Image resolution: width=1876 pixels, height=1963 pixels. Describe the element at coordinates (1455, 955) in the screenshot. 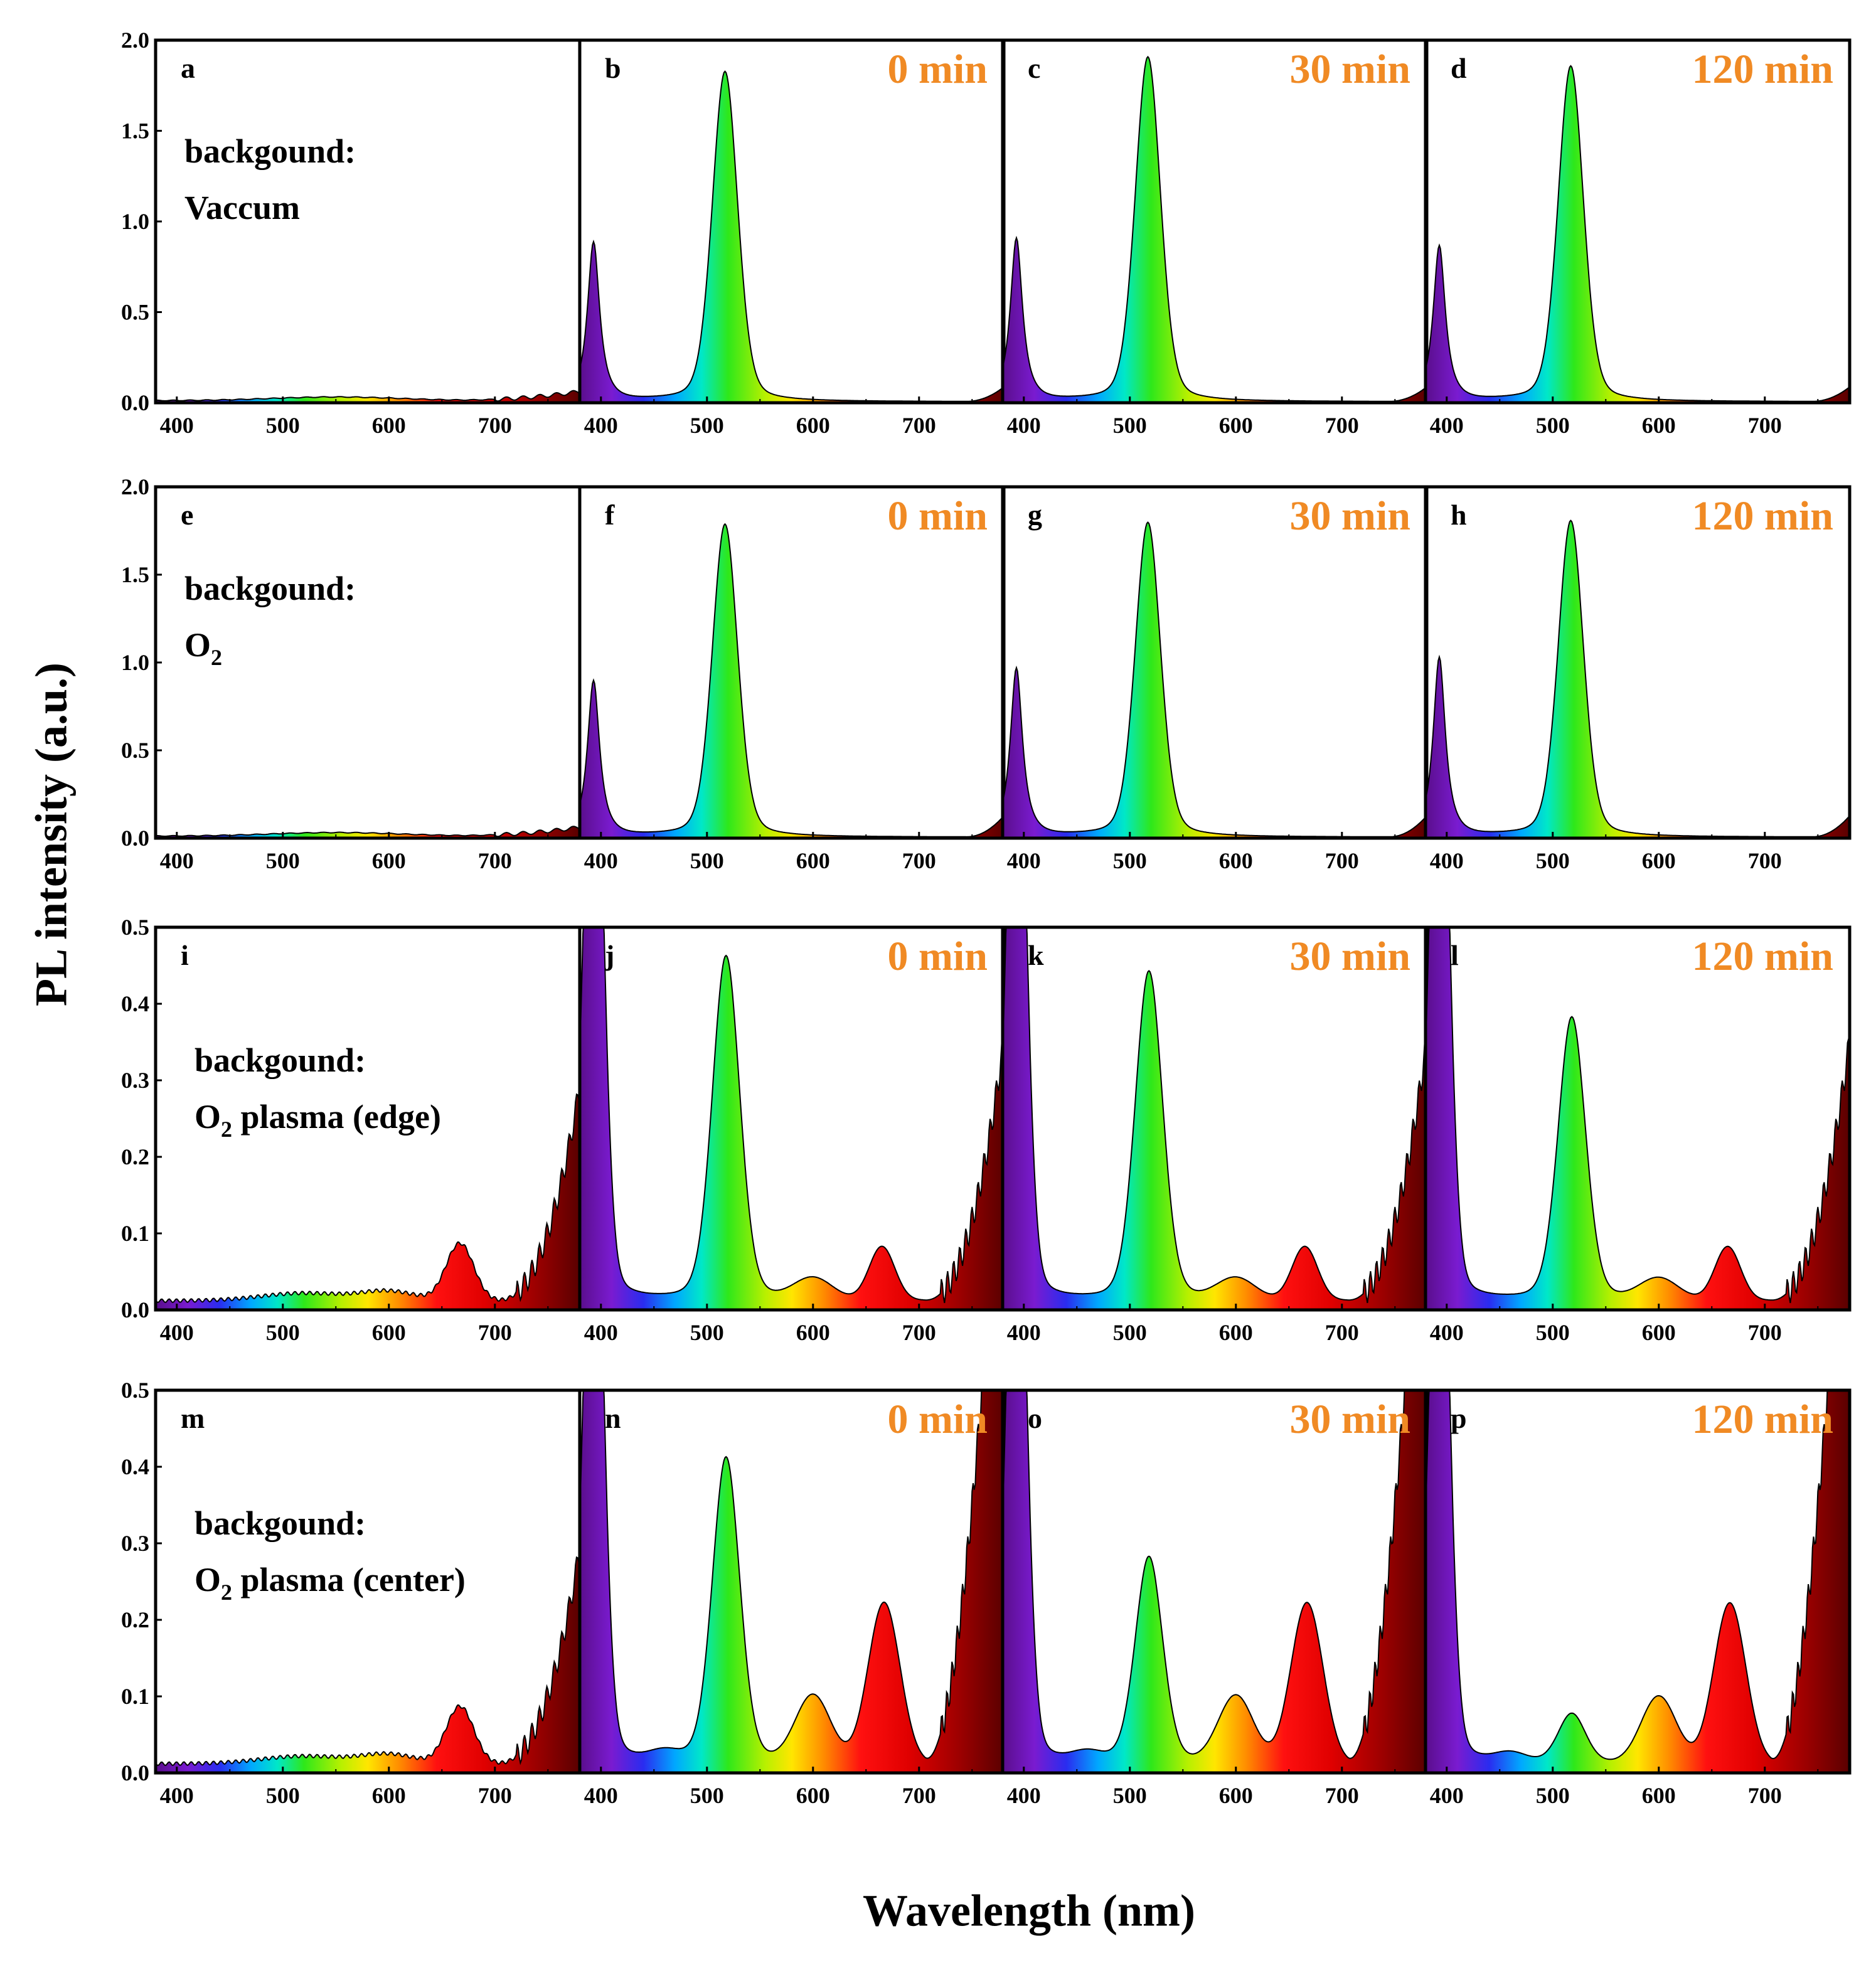

I see `panel-letter-l: l` at that location.